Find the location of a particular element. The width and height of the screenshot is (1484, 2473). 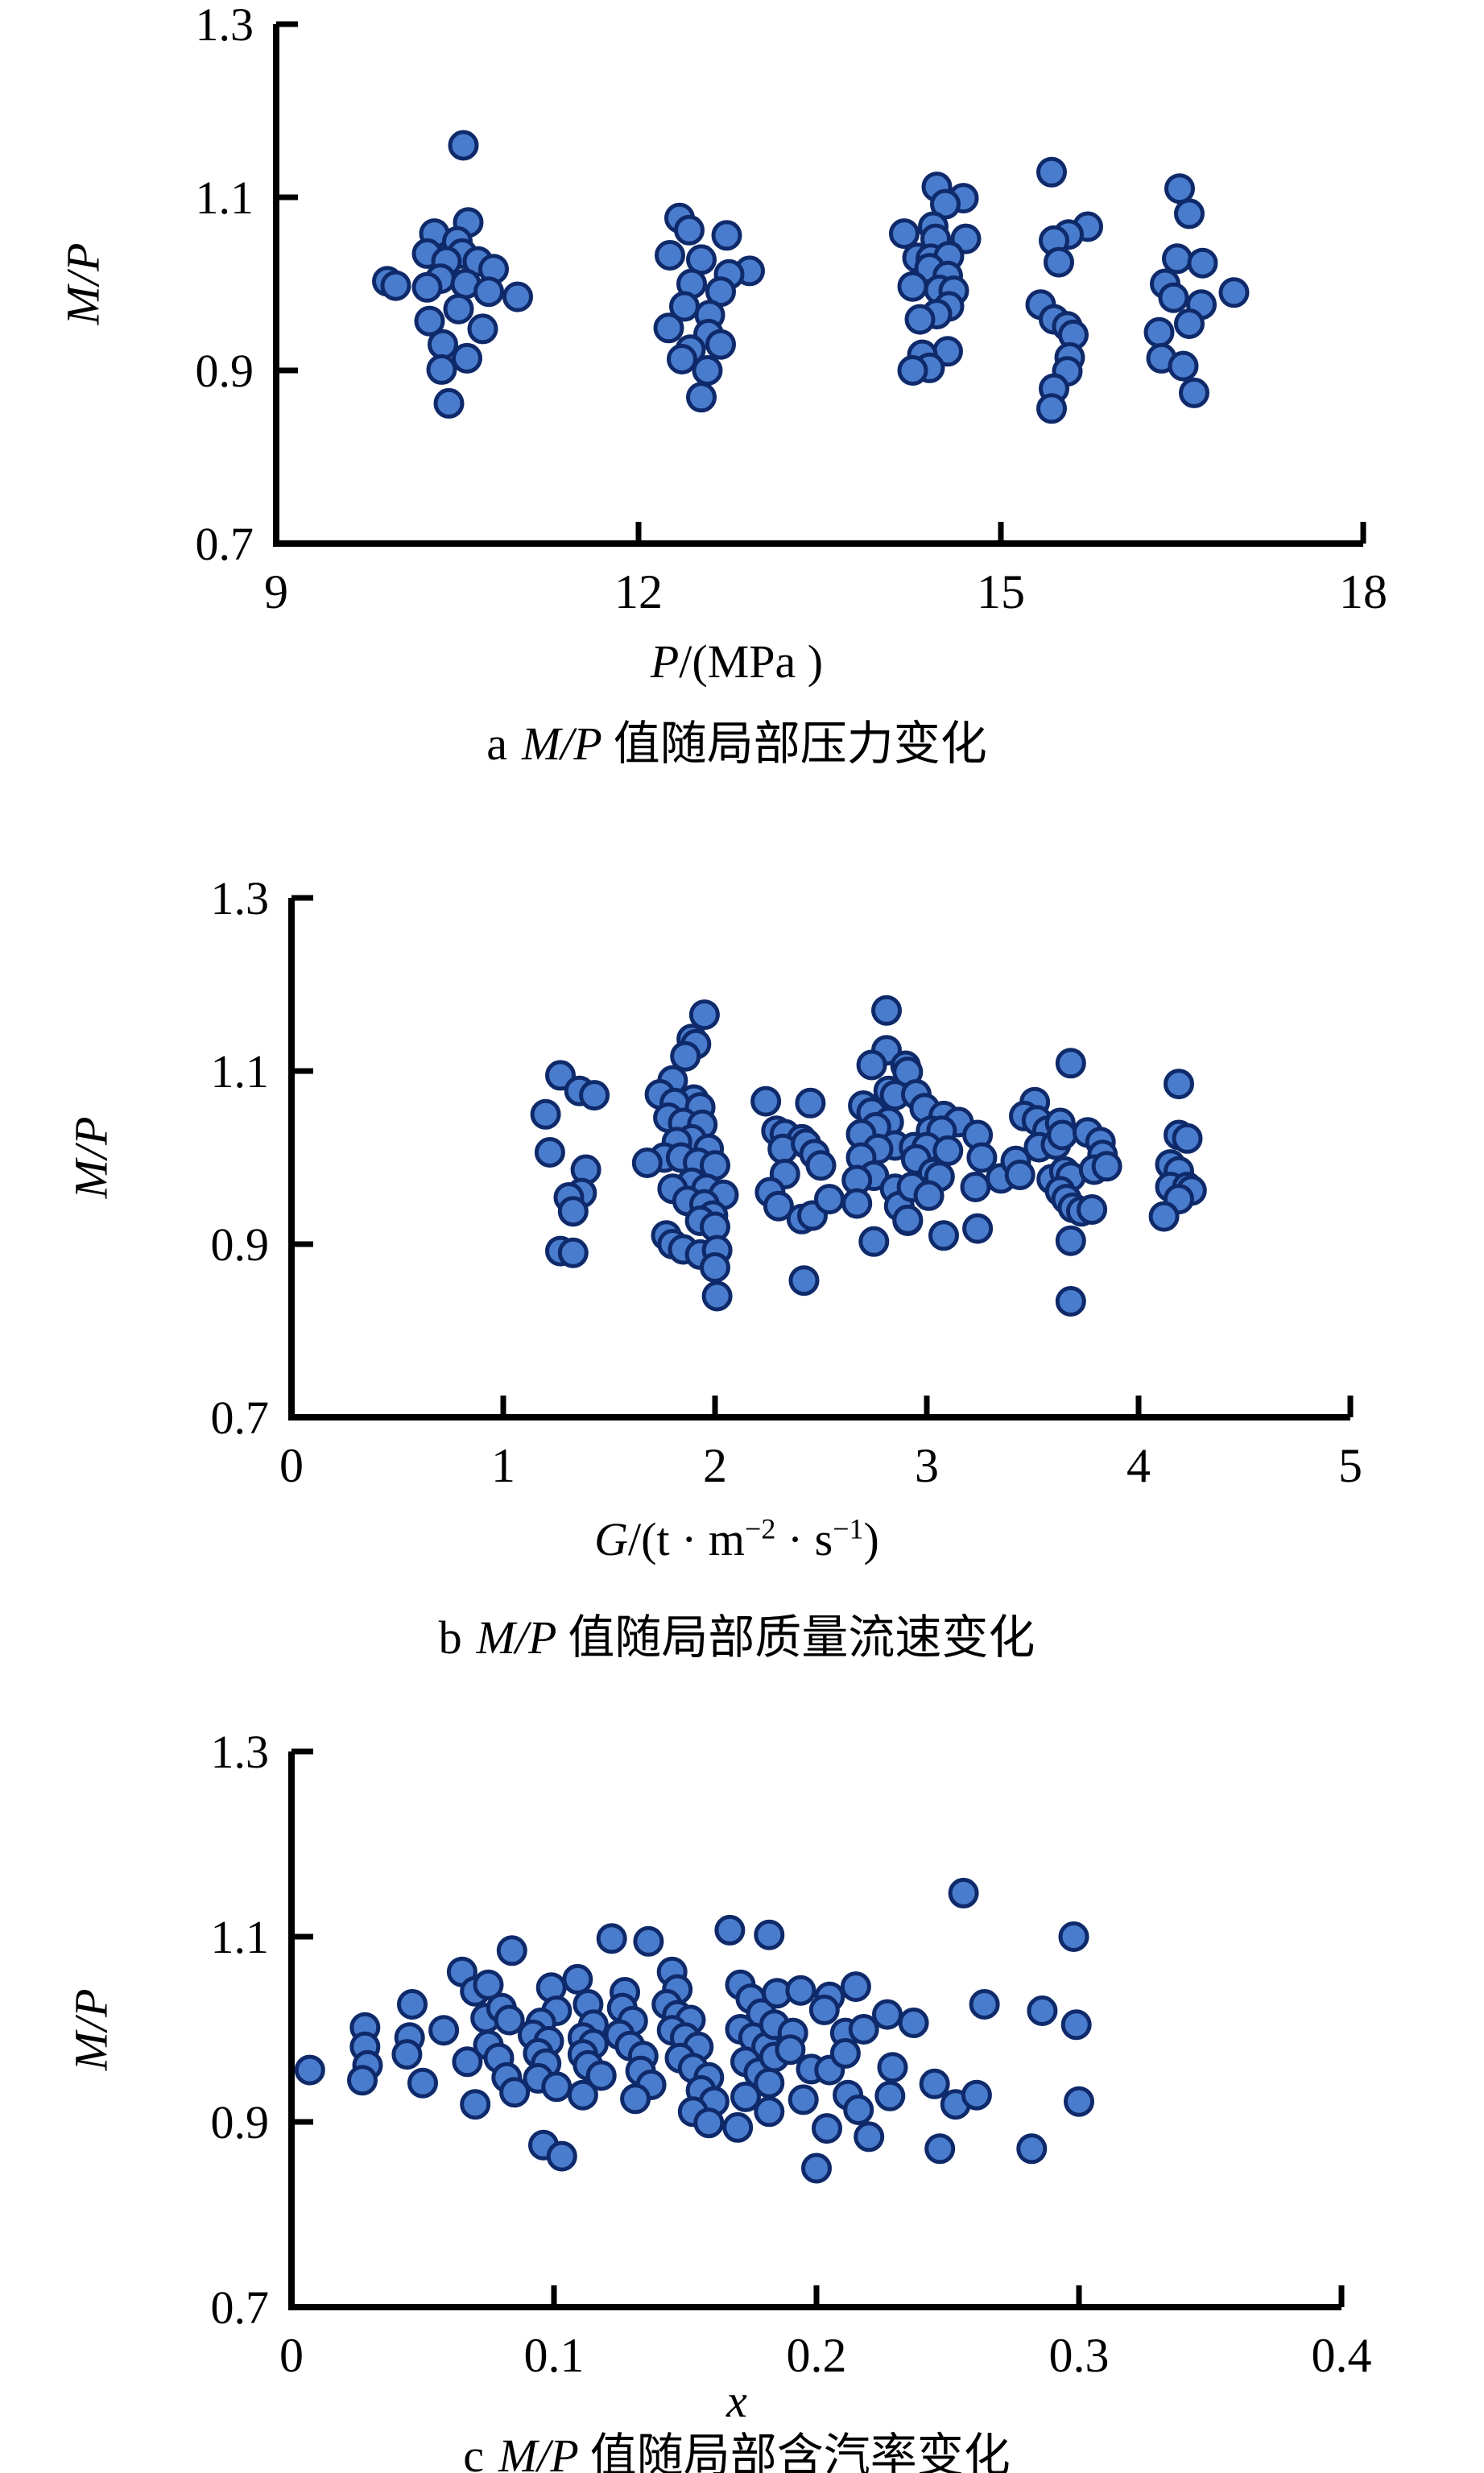

y-tick-label-b: 1.3 is located at coordinates (240, 898).